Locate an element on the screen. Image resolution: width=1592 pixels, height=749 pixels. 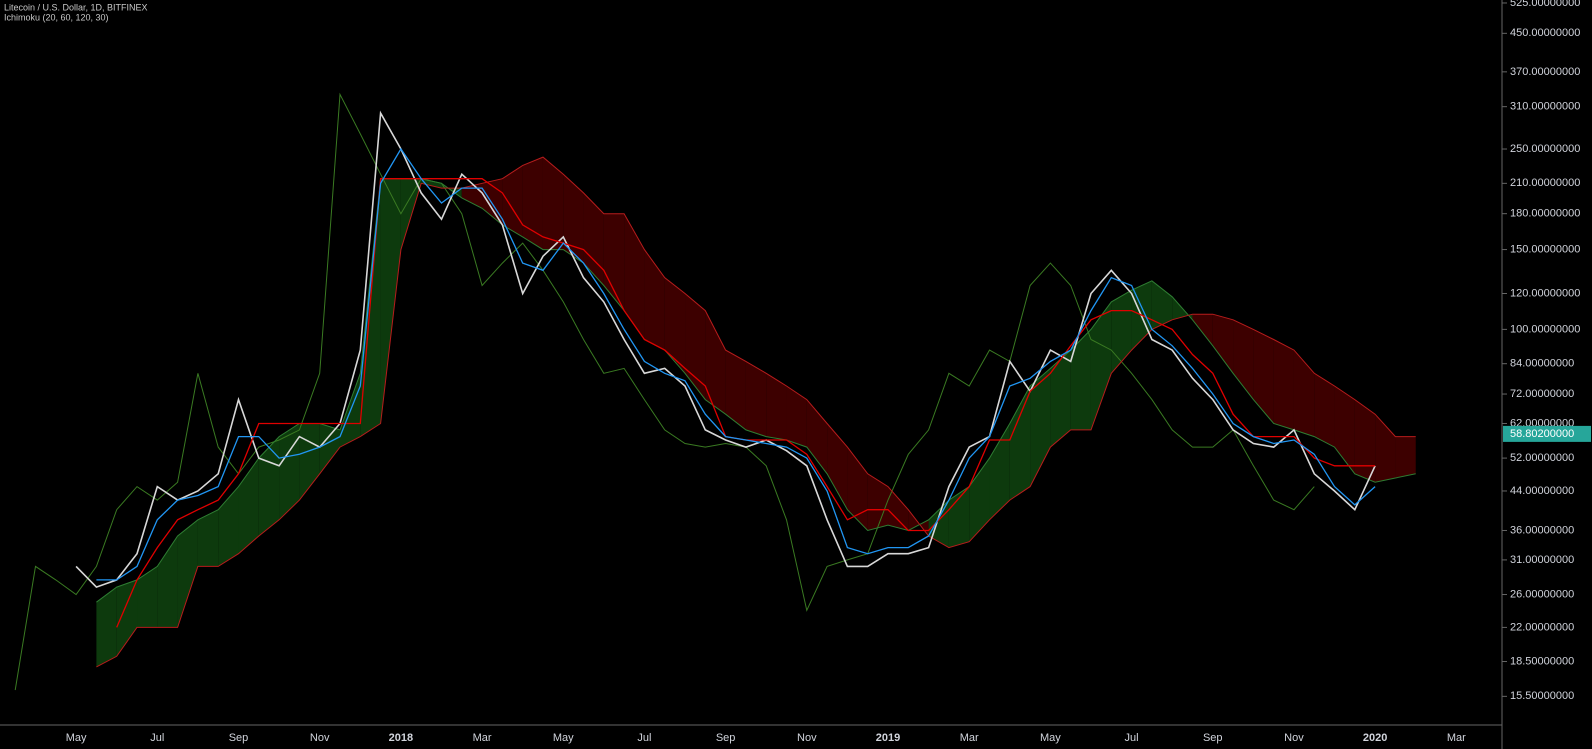
y-tick-label: 525.00000000 is located at coordinates (1545, 4).